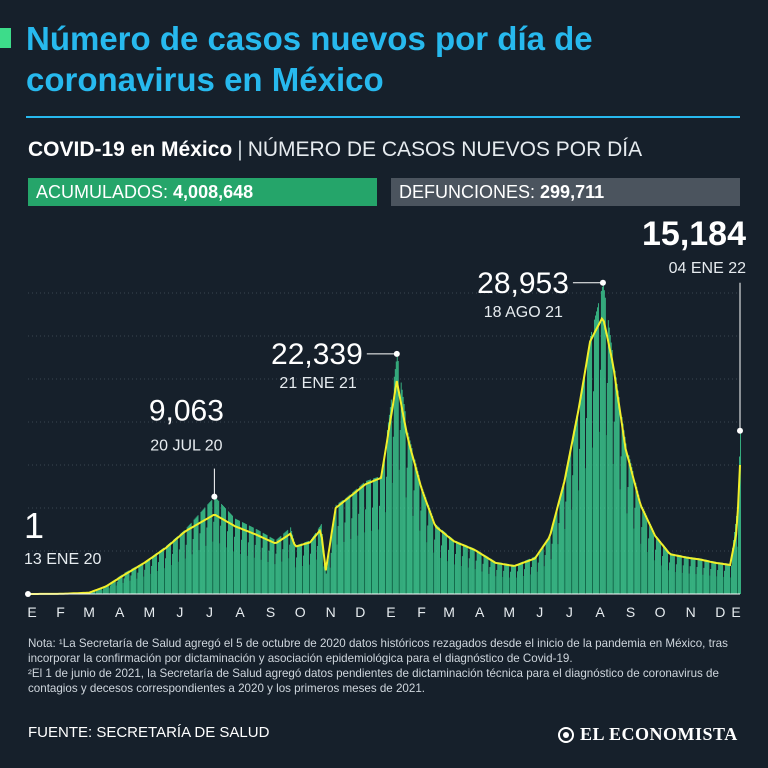 Image resolution: width=768 pixels, height=768 pixels. What do you see at coordinates (34, 525) in the screenshot?
I see `annotation-value: 1` at bounding box center [34, 525].